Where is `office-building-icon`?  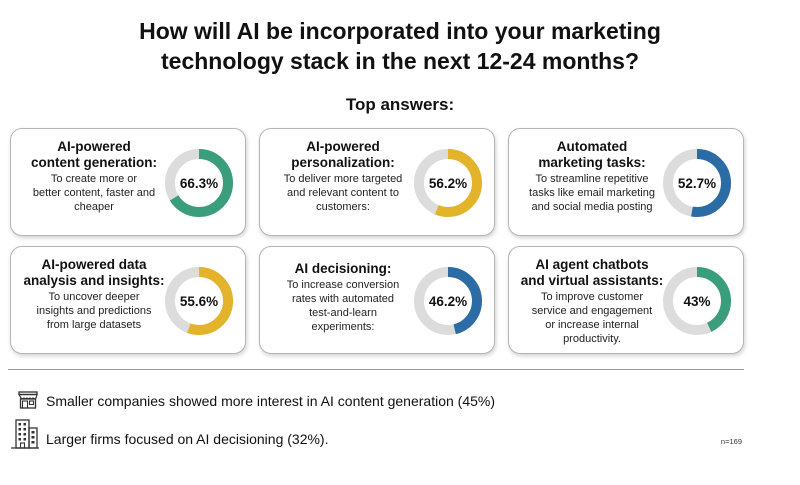 office-building-icon is located at coordinates (25, 436).